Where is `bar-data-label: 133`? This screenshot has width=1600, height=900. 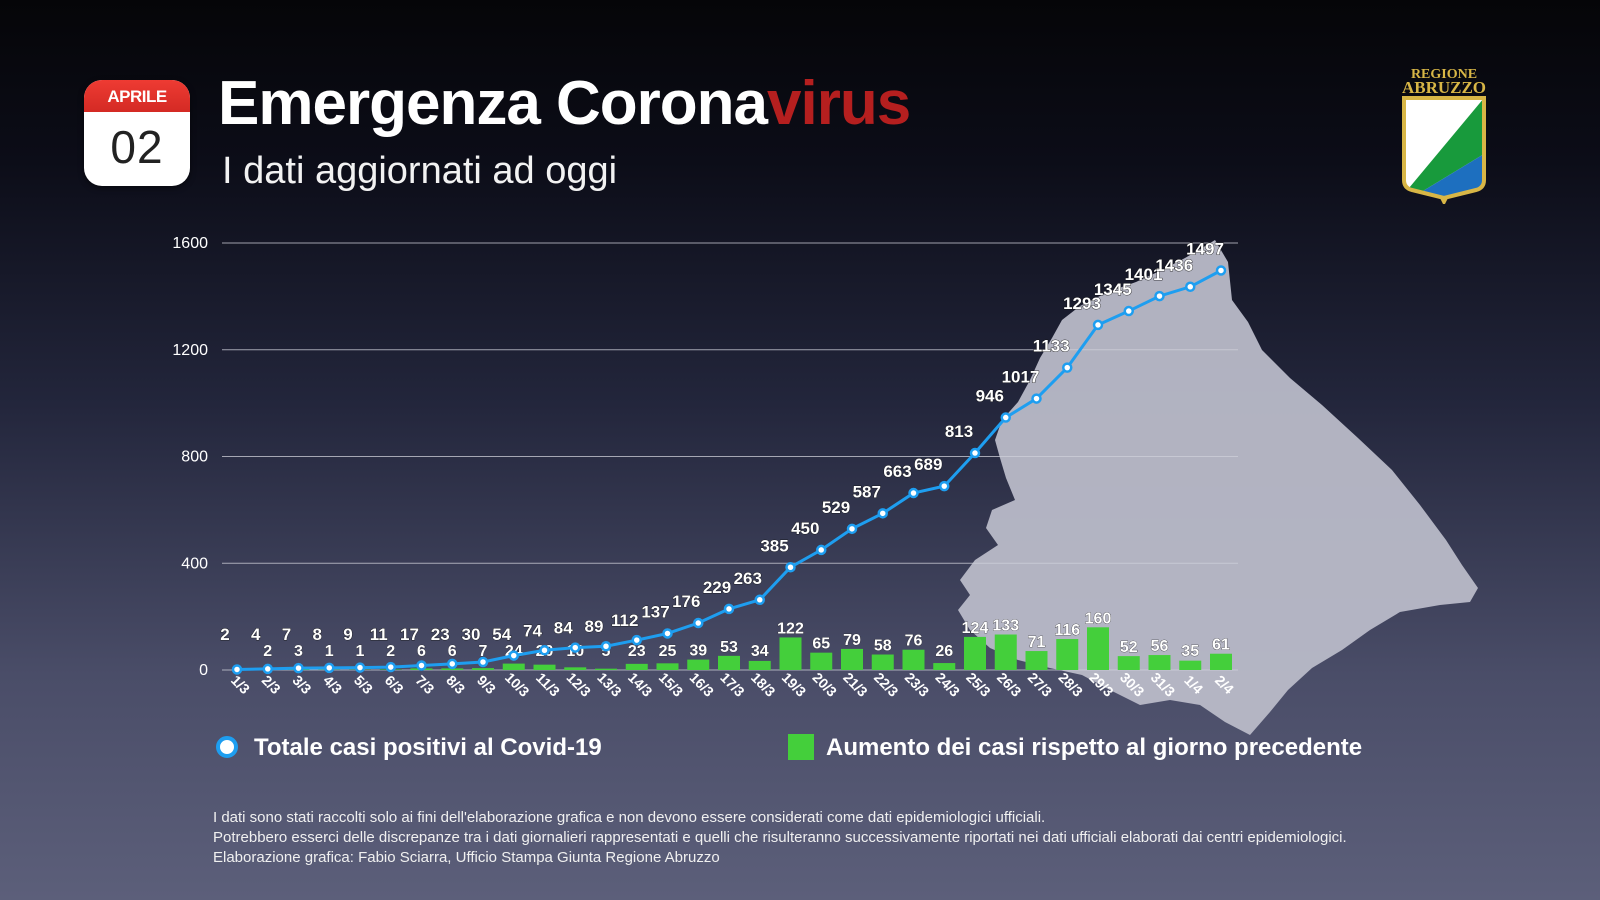
bar-data-label: 133 is located at coordinates (1005, 626).